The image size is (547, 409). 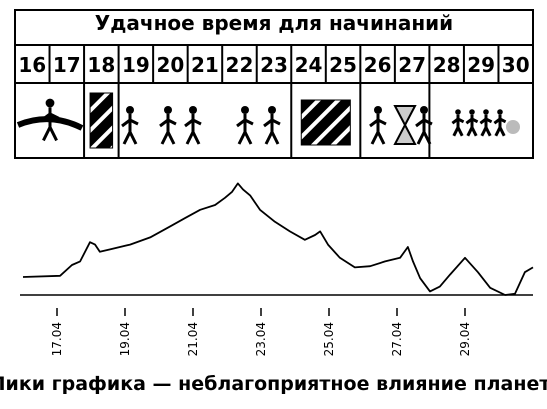 I want to click on x-tick-label: 27.04, so click(x=397, y=339).